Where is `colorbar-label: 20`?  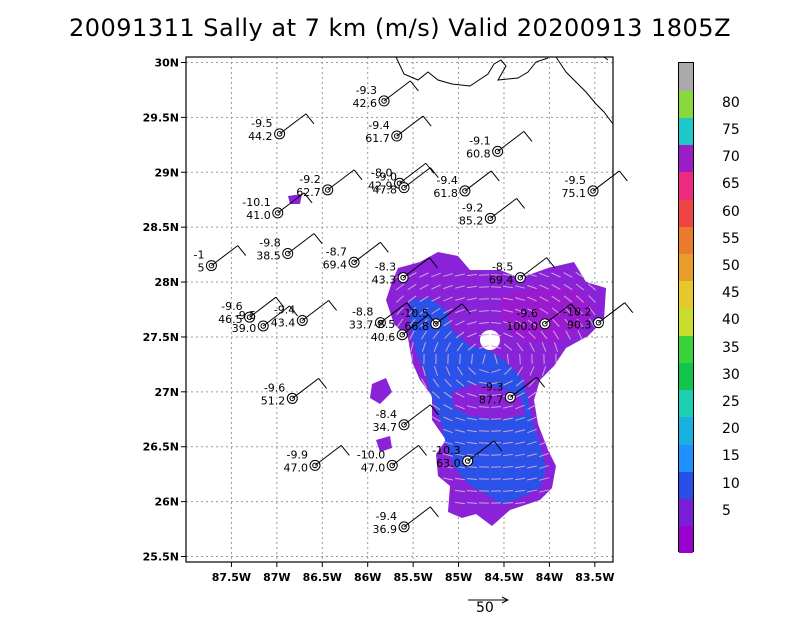 colorbar-label: 20 is located at coordinates (731, 429).